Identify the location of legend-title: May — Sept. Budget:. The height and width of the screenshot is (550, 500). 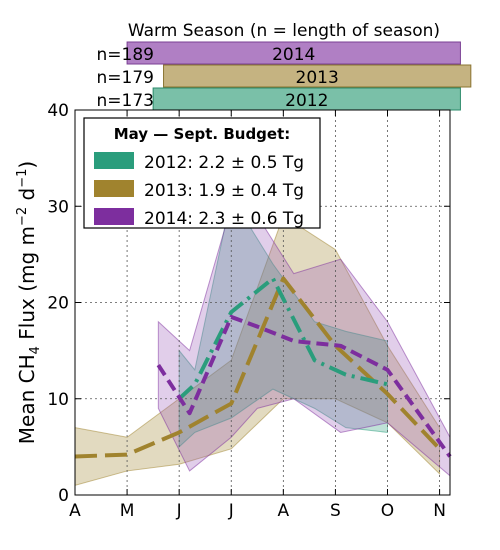
(202, 134).